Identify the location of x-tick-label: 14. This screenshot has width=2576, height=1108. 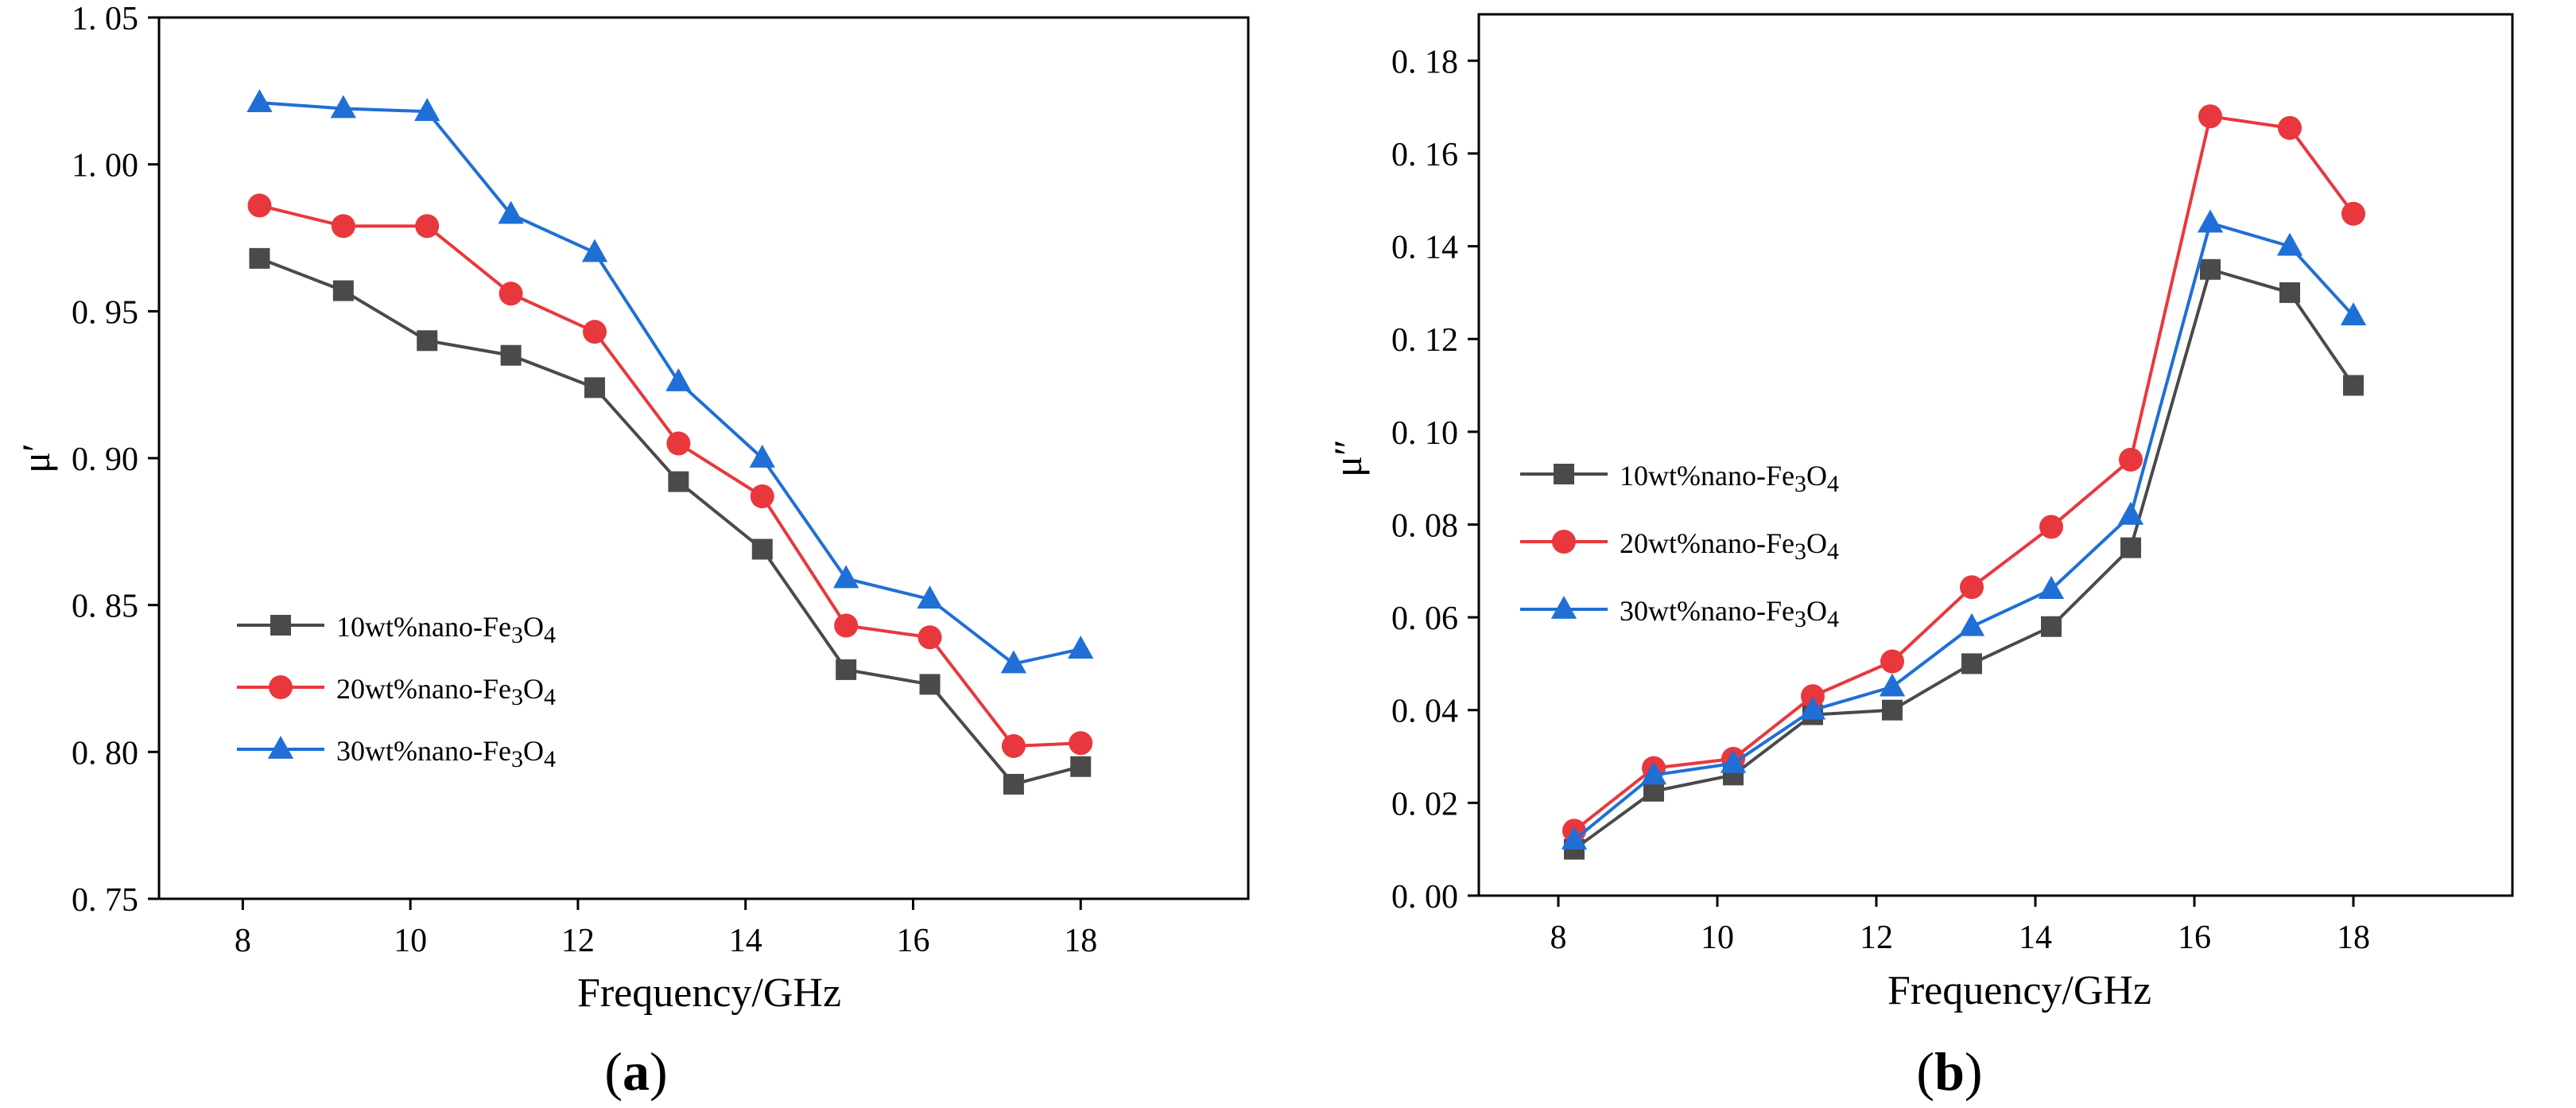
(2035, 937).